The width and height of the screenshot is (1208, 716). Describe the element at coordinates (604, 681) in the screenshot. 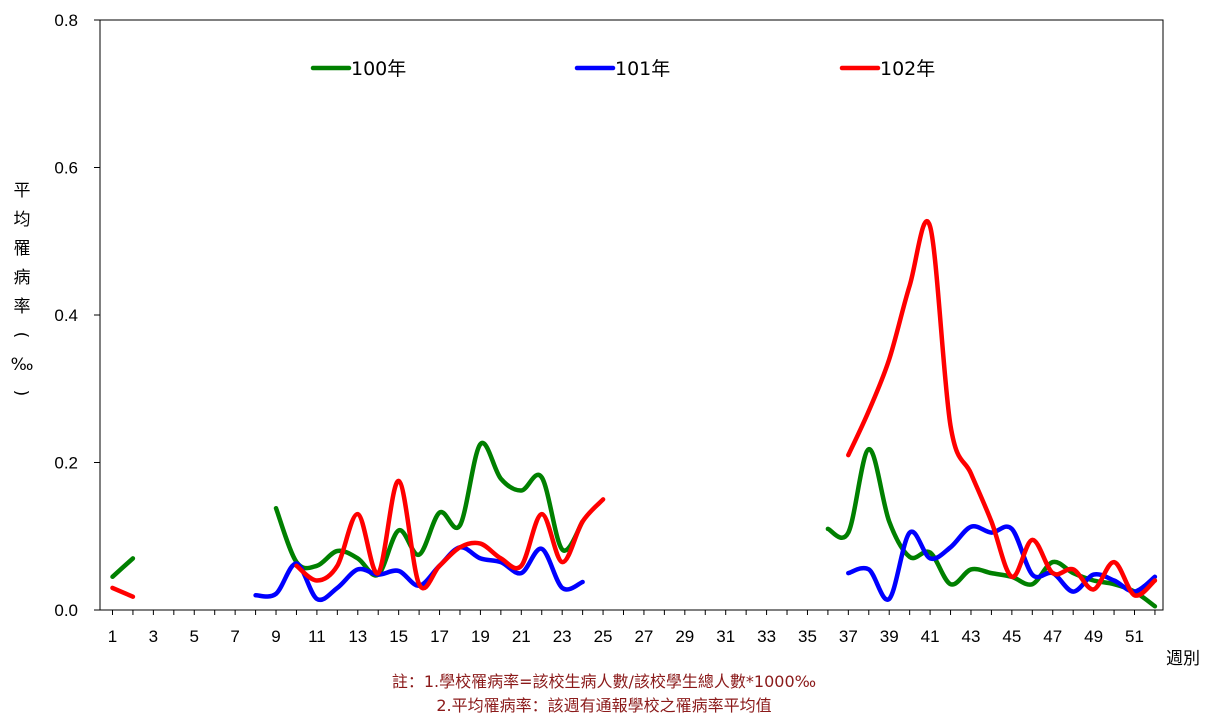

I see `footnote-1: 註：1.學校罹病率=該校生病人數/該校學生總人數*1000‰` at that location.